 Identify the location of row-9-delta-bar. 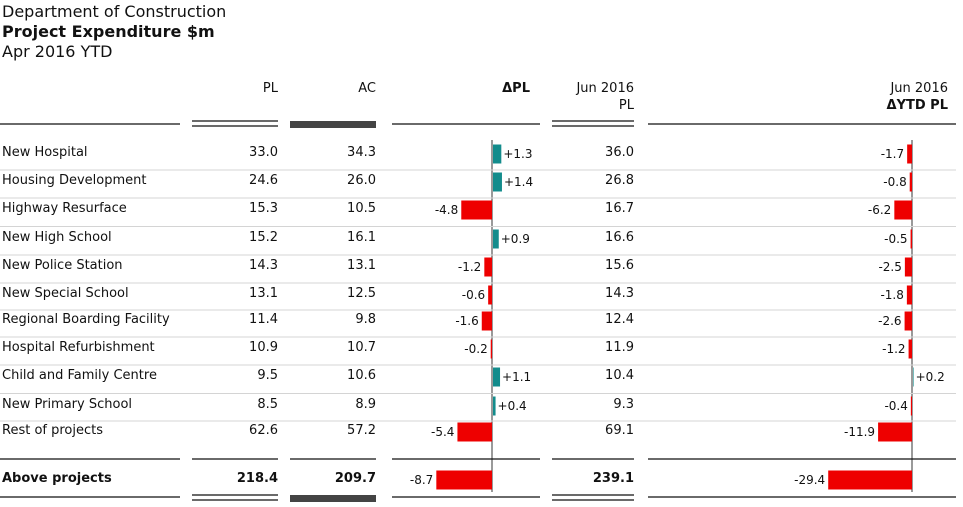
(494, 406).